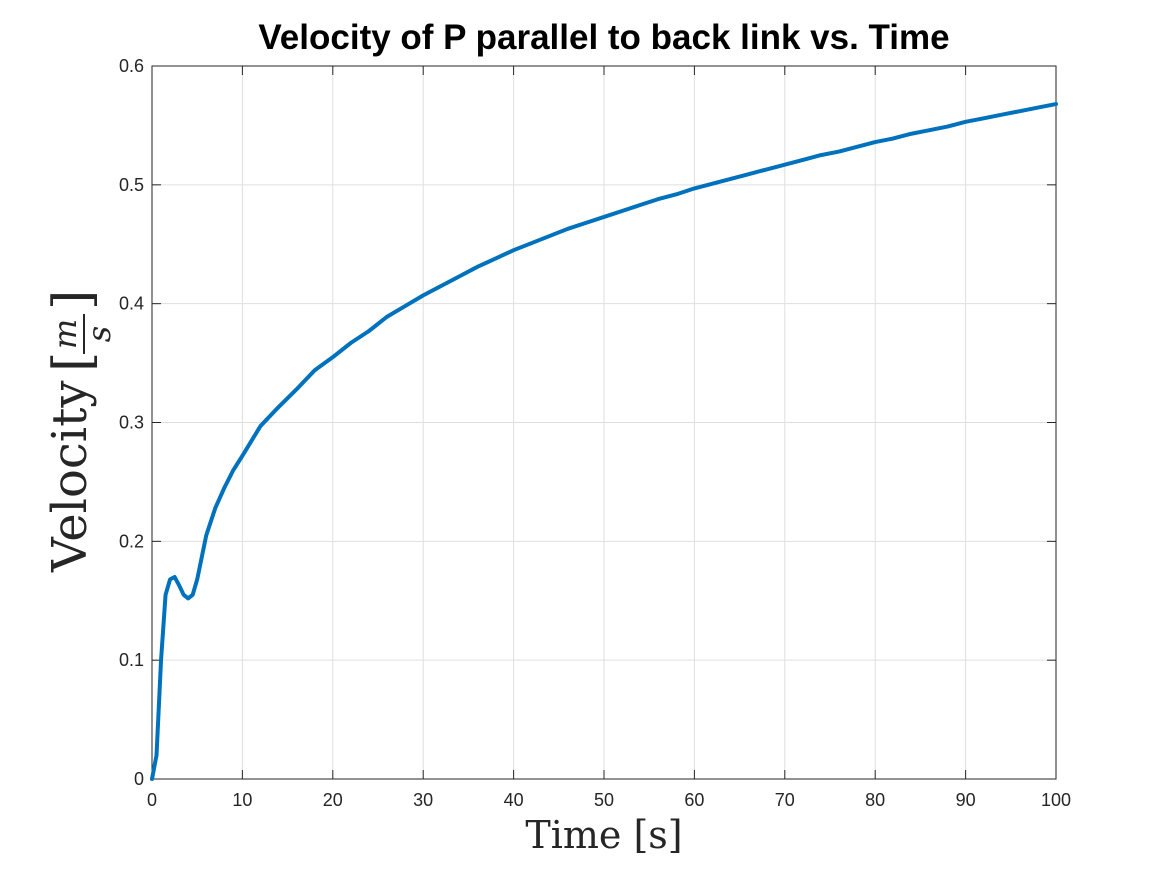 Image resolution: width=1167 pixels, height=875 pixels. What do you see at coordinates (603, 835) in the screenshot?
I see `x-axis-label: Time [s]` at bounding box center [603, 835].